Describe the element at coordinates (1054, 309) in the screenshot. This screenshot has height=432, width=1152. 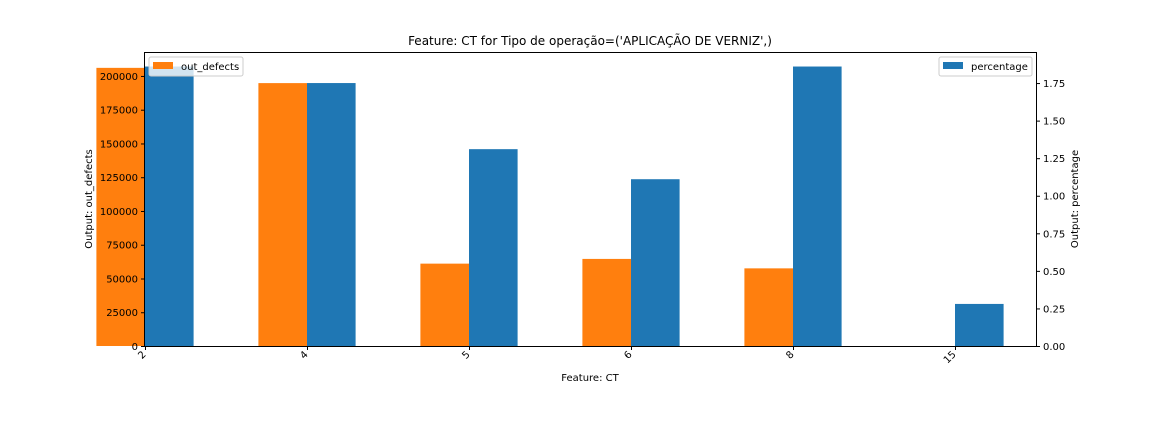
I see `right-tick-label: 0.25` at that location.